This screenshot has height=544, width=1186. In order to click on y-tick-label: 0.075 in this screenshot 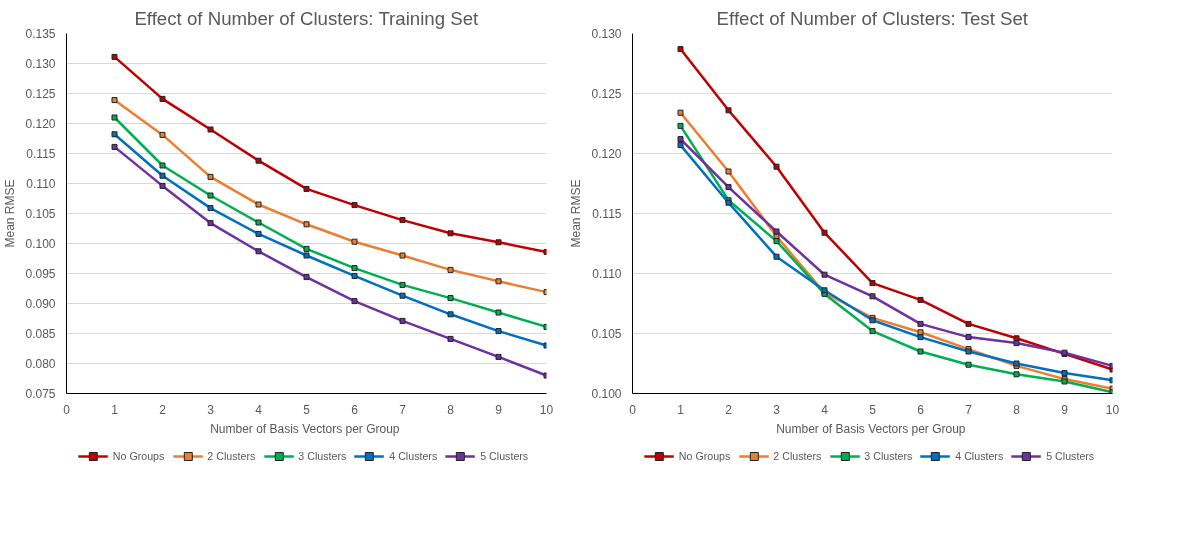, I will do `click(40, 394)`.